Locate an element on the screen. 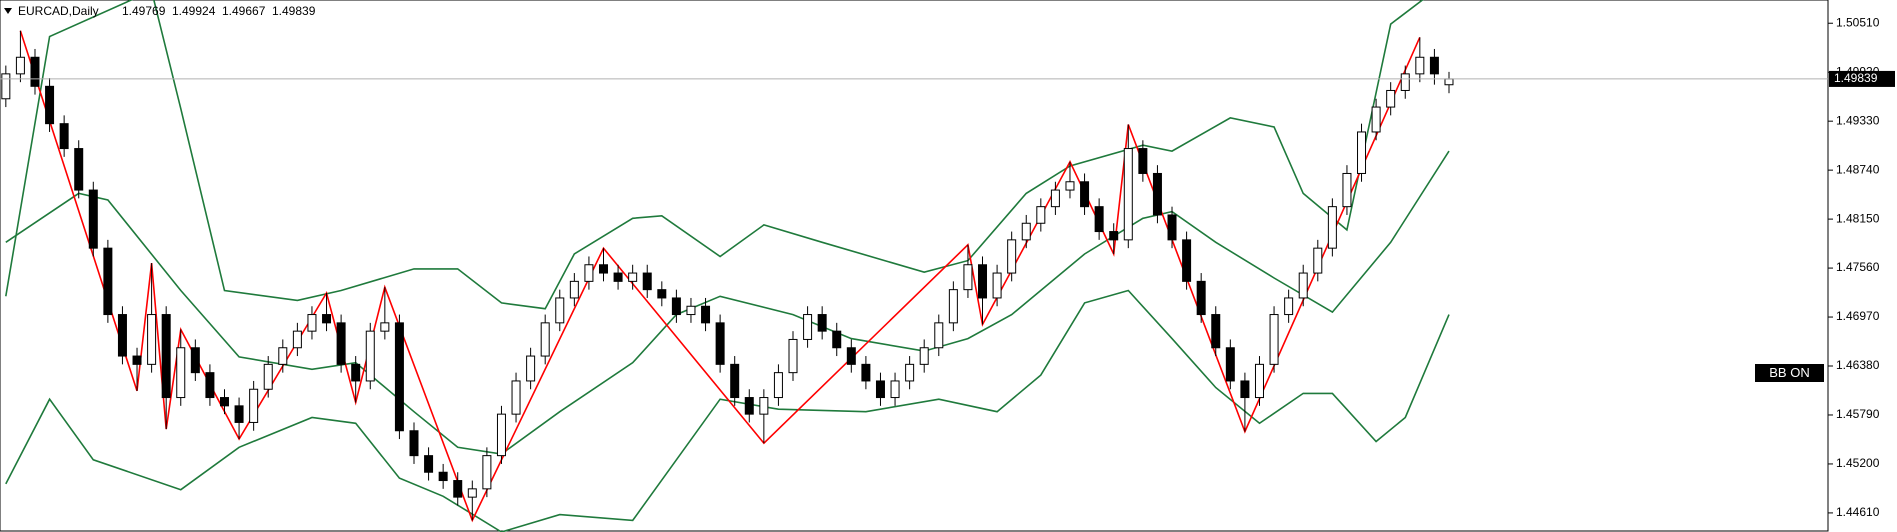 The height and width of the screenshot is (532, 1897). header-low: 1.49667 is located at coordinates (244, 11).